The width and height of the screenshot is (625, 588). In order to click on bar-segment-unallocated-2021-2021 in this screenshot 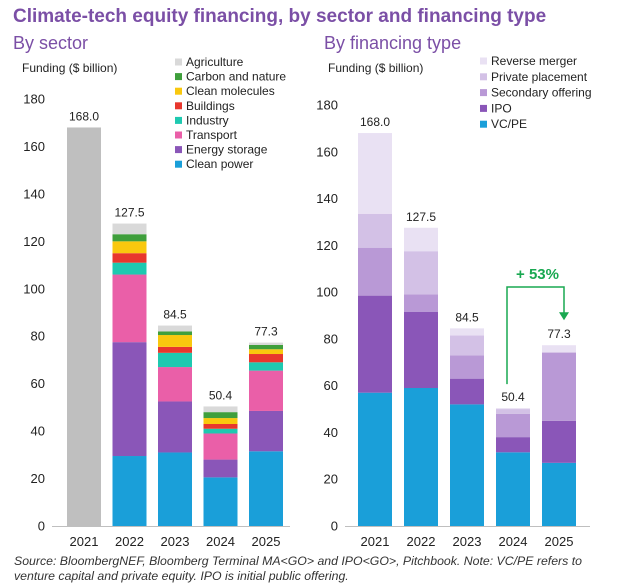, I will do `click(84, 326)`.